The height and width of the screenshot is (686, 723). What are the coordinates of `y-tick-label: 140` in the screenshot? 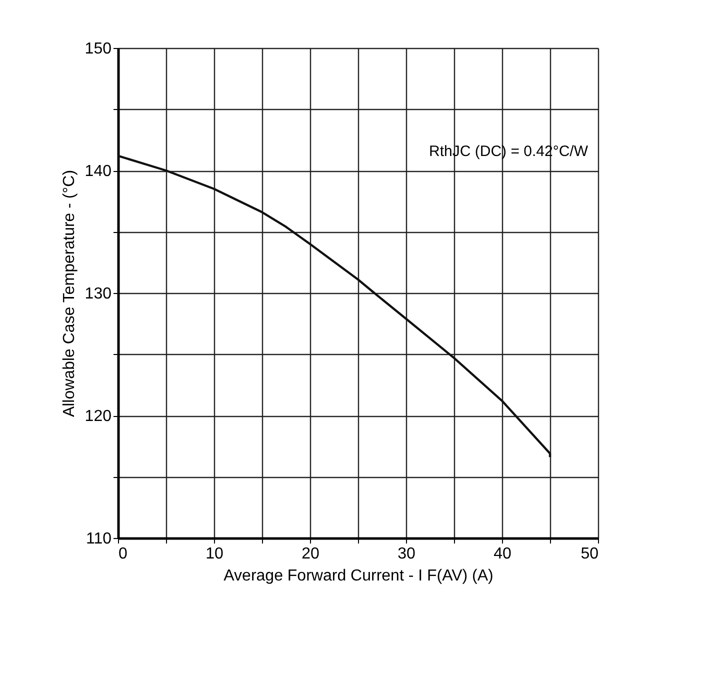 It's located at (98, 171).